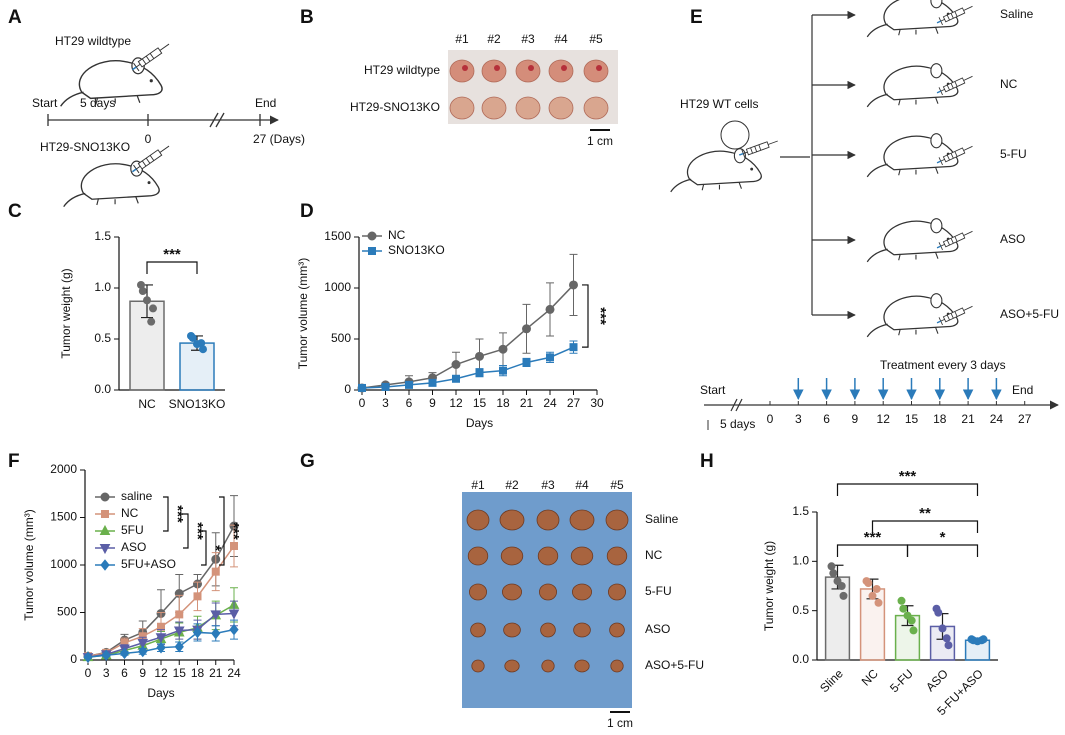 This screenshot has width=1065, height=735. Describe the element at coordinates (142, 673) in the screenshot. I see `x-tick-label: 9` at that location.